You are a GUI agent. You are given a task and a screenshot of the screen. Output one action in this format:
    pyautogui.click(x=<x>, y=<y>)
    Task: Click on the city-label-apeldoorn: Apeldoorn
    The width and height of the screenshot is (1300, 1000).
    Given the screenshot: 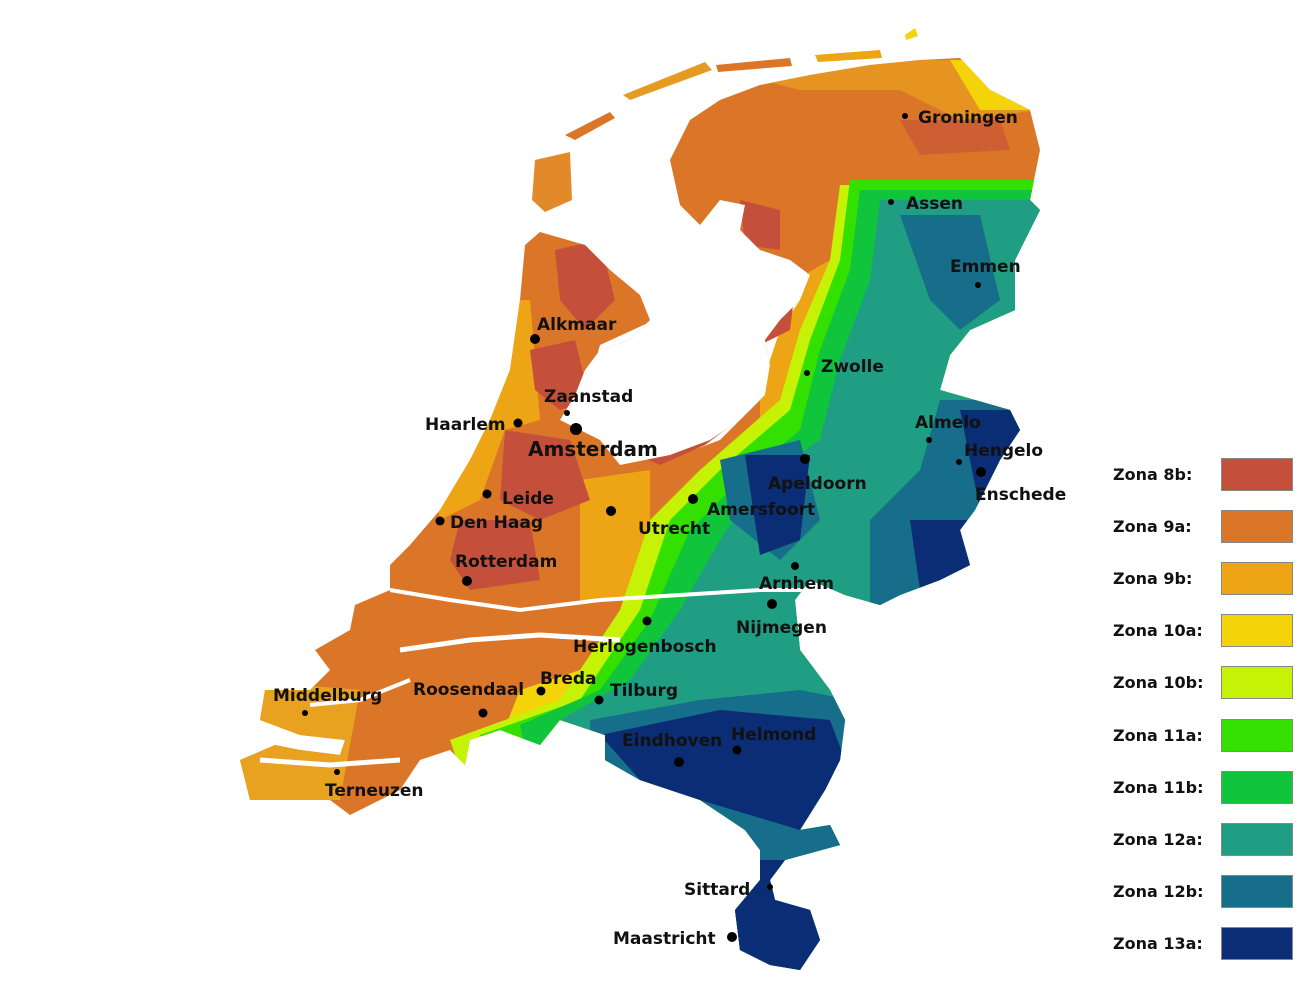 What is the action you would take?
    pyautogui.click(x=817, y=484)
    